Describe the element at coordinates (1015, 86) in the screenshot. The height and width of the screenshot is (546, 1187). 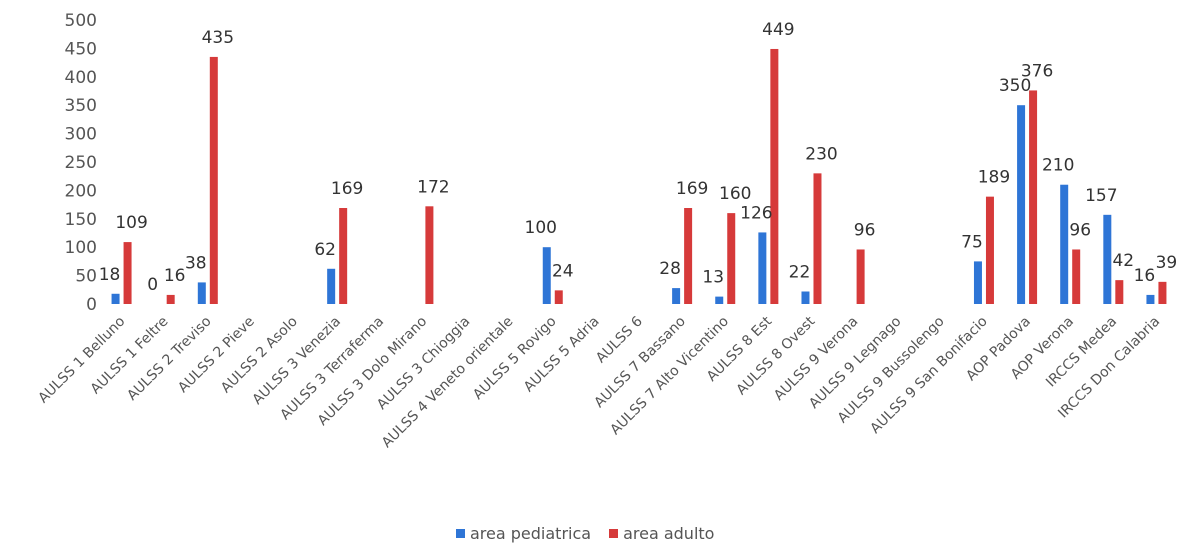
I see `data-label: 350` at that location.